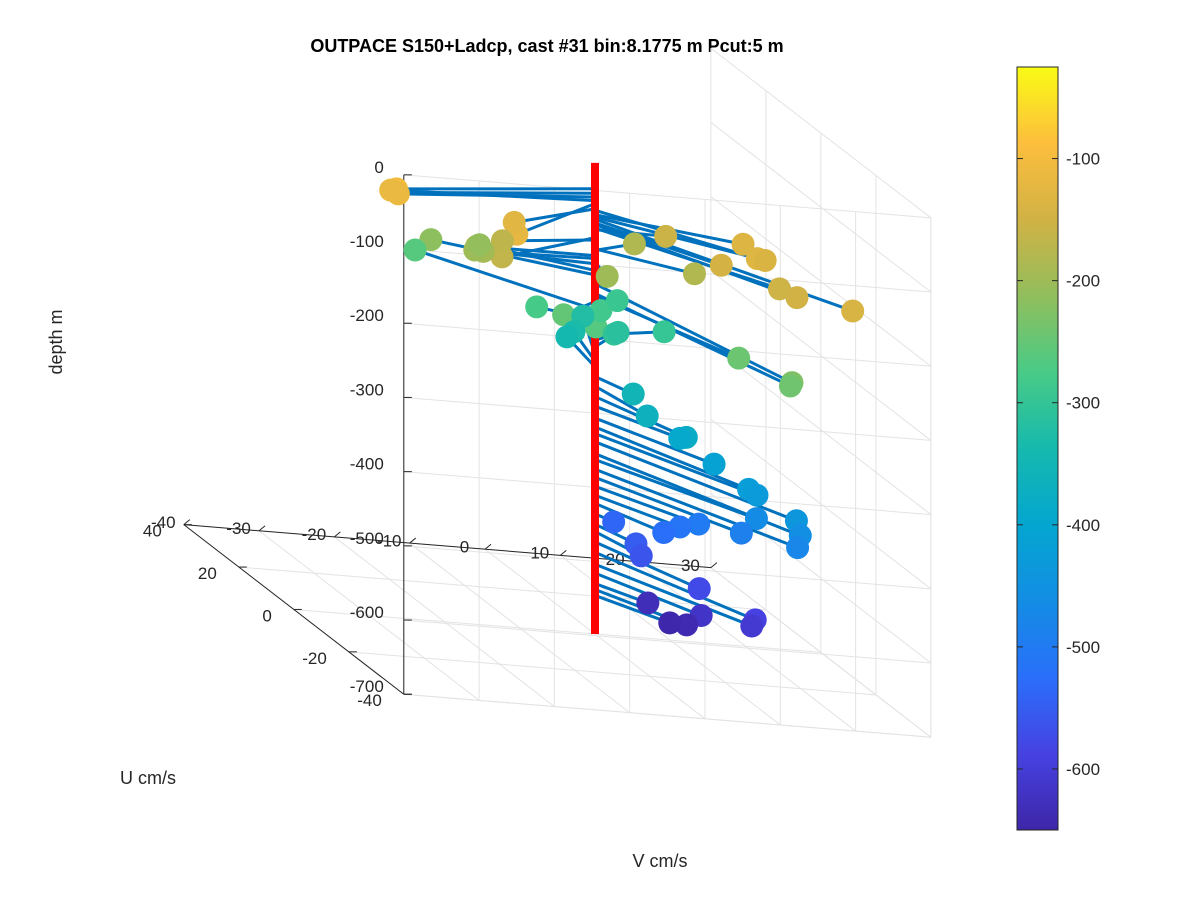 The width and height of the screenshot is (1200, 900). Describe the element at coordinates (148, 778) in the screenshot. I see `y-axis-label: U cm/s` at that location.